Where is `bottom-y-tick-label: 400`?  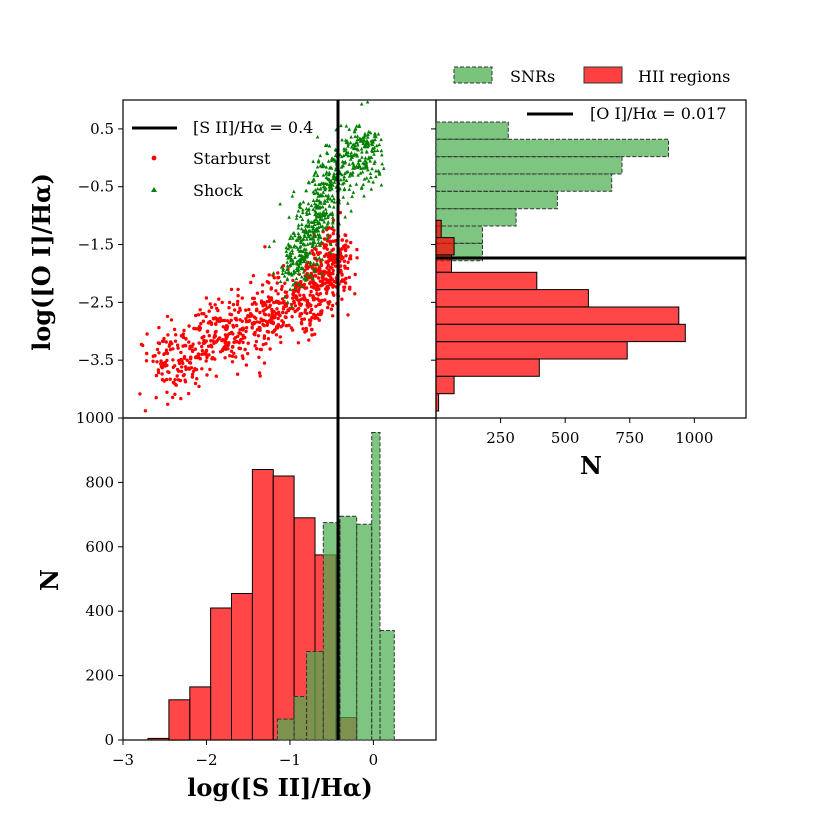
bottom-y-tick-label: 400 is located at coordinates (99, 611).